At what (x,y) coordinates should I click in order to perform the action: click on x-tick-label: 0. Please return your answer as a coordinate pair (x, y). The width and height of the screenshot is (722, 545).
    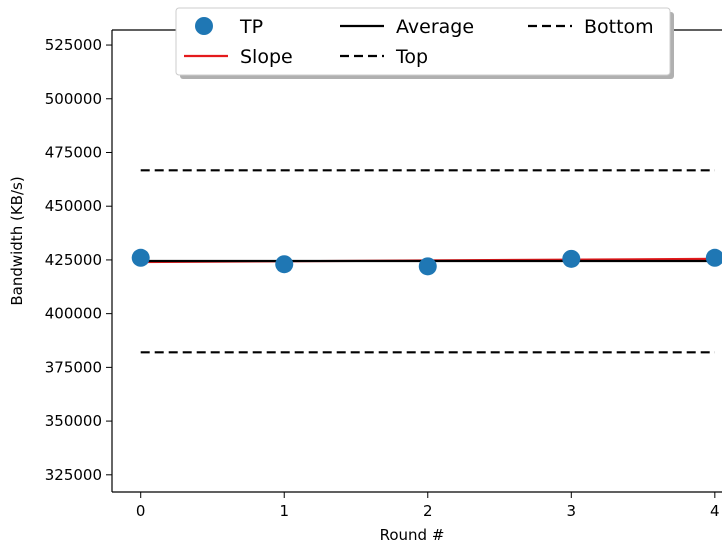
    Looking at the image, I should click on (141, 511).